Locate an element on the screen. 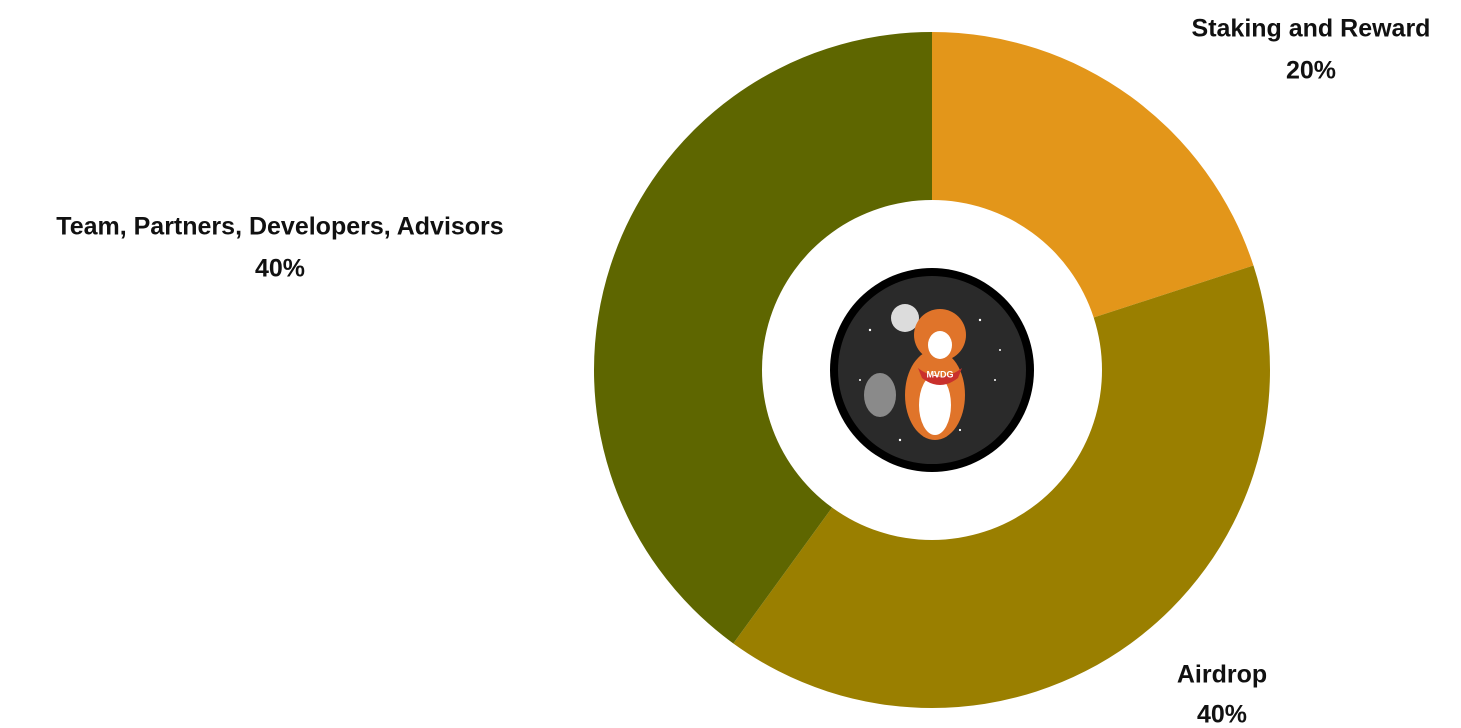  logo-bandana is located at coordinates (940, 376).